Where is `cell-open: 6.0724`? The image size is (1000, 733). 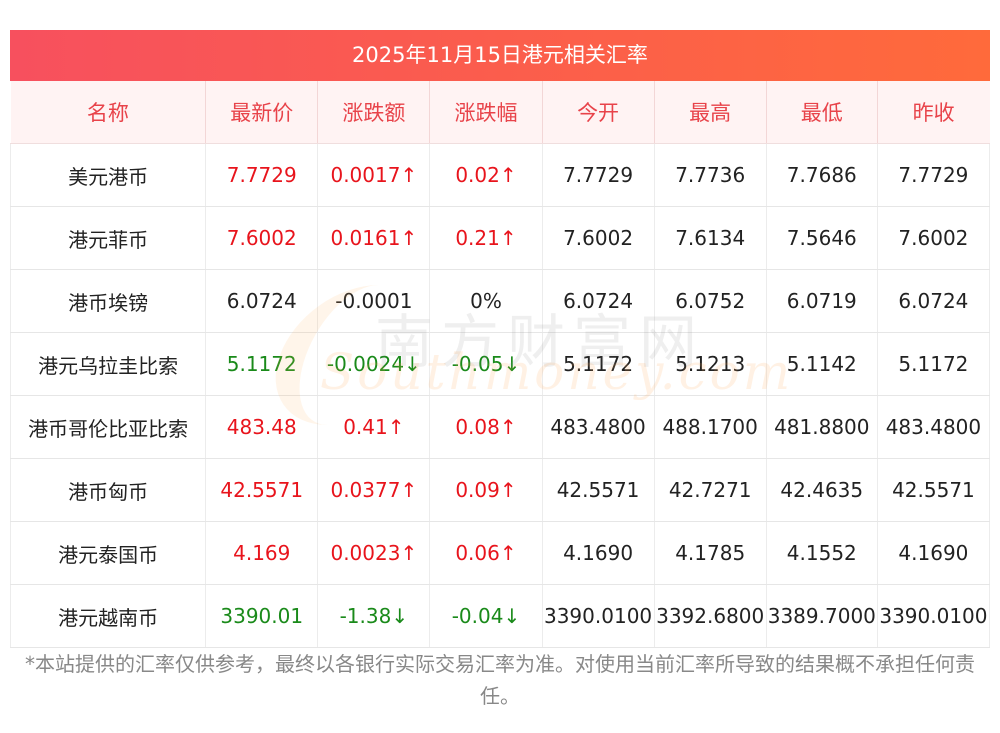 cell-open: 6.0724 is located at coordinates (598, 301).